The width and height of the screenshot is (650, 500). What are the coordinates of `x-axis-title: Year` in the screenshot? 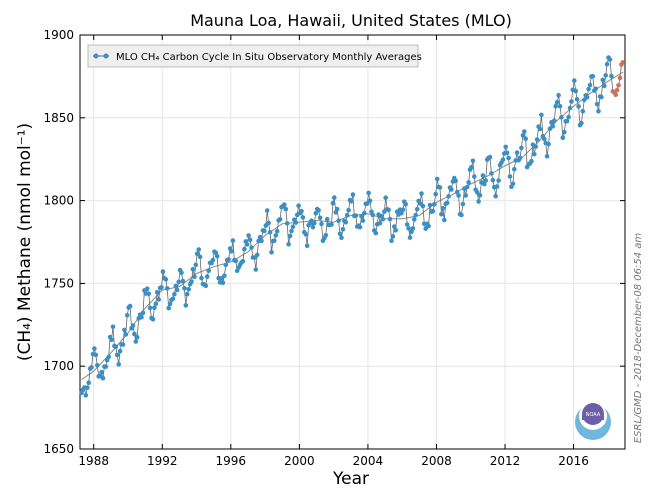 It's located at (350, 479).